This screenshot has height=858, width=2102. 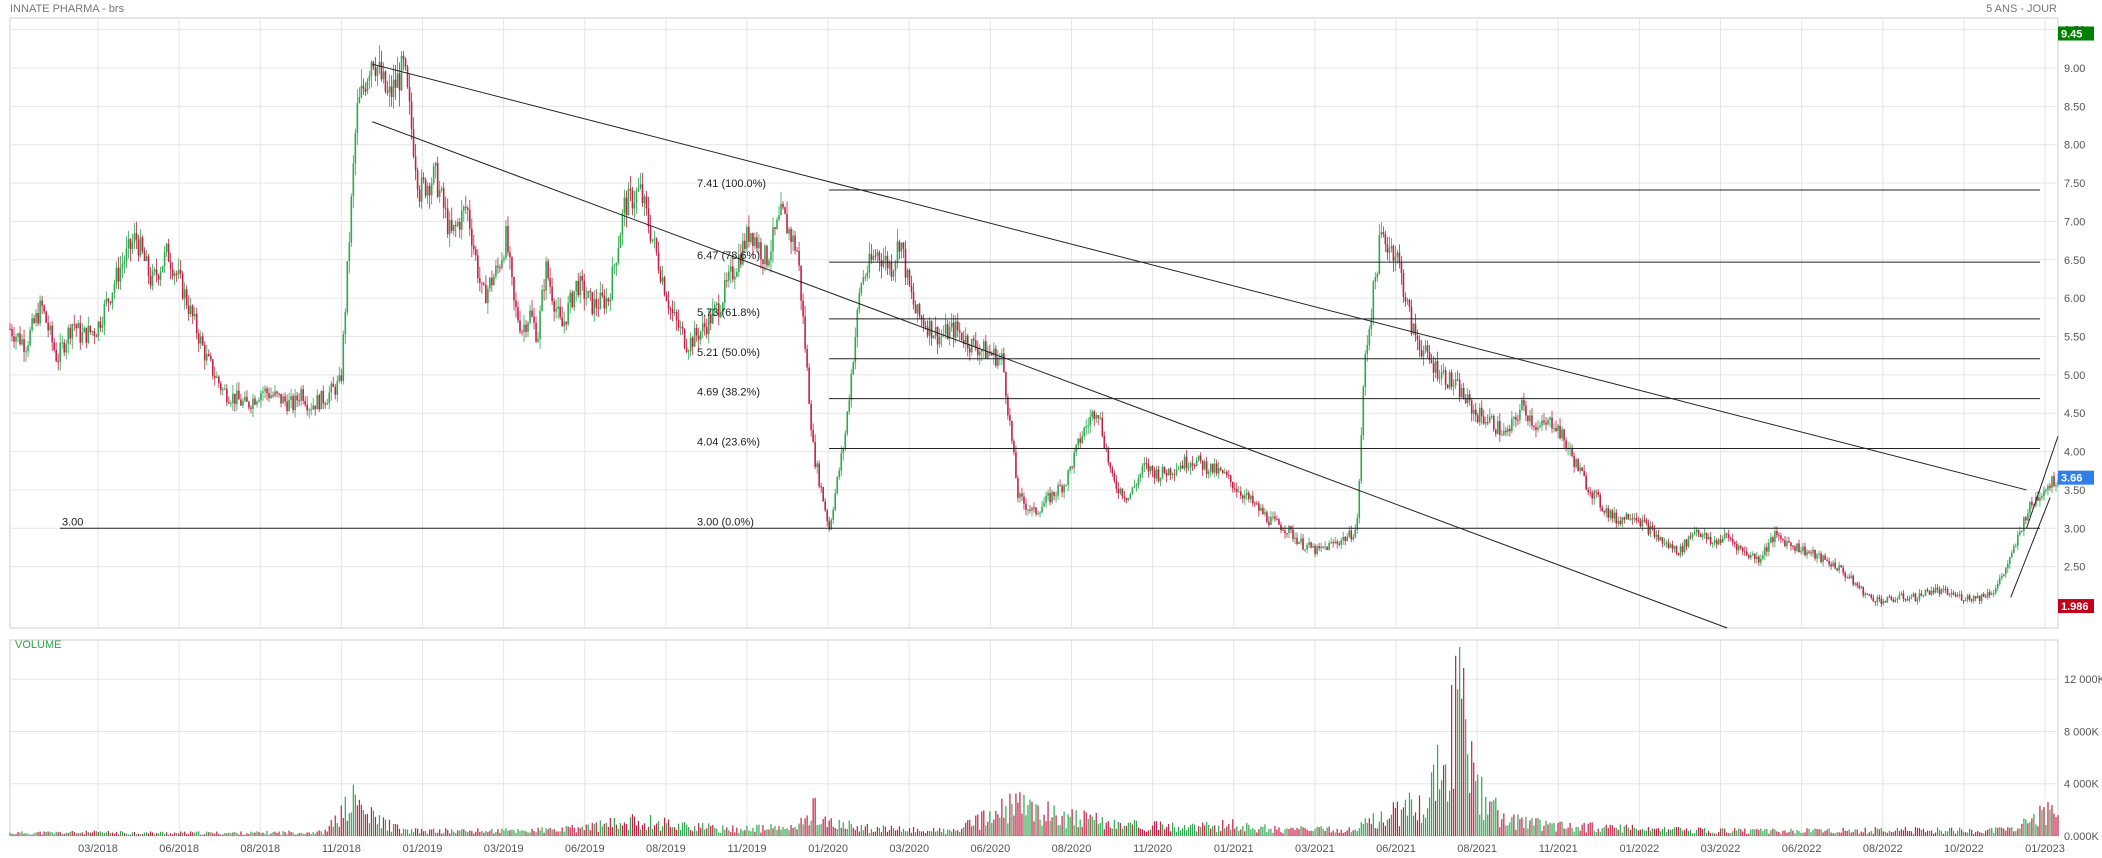 I want to click on price-tick-label: 5.00, so click(x=2074, y=376).